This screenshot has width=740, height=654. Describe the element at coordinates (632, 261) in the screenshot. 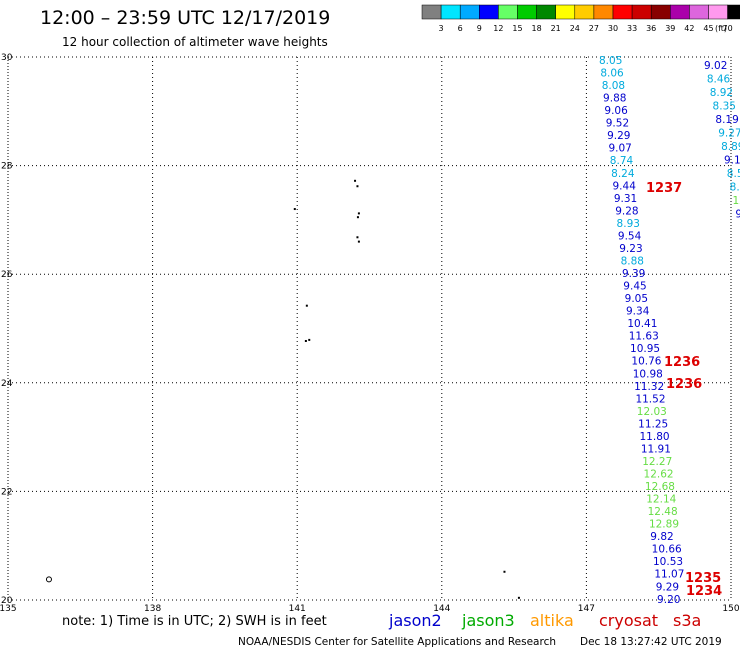

I see `track-a-value: 8.88` at that location.